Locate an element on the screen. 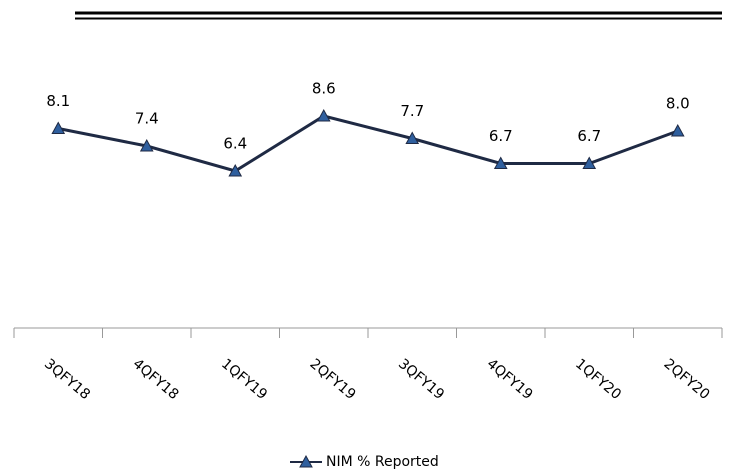 The width and height of the screenshot is (729, 471). x-tick-label: 2QFY20 is located at coordinates (687, 379).